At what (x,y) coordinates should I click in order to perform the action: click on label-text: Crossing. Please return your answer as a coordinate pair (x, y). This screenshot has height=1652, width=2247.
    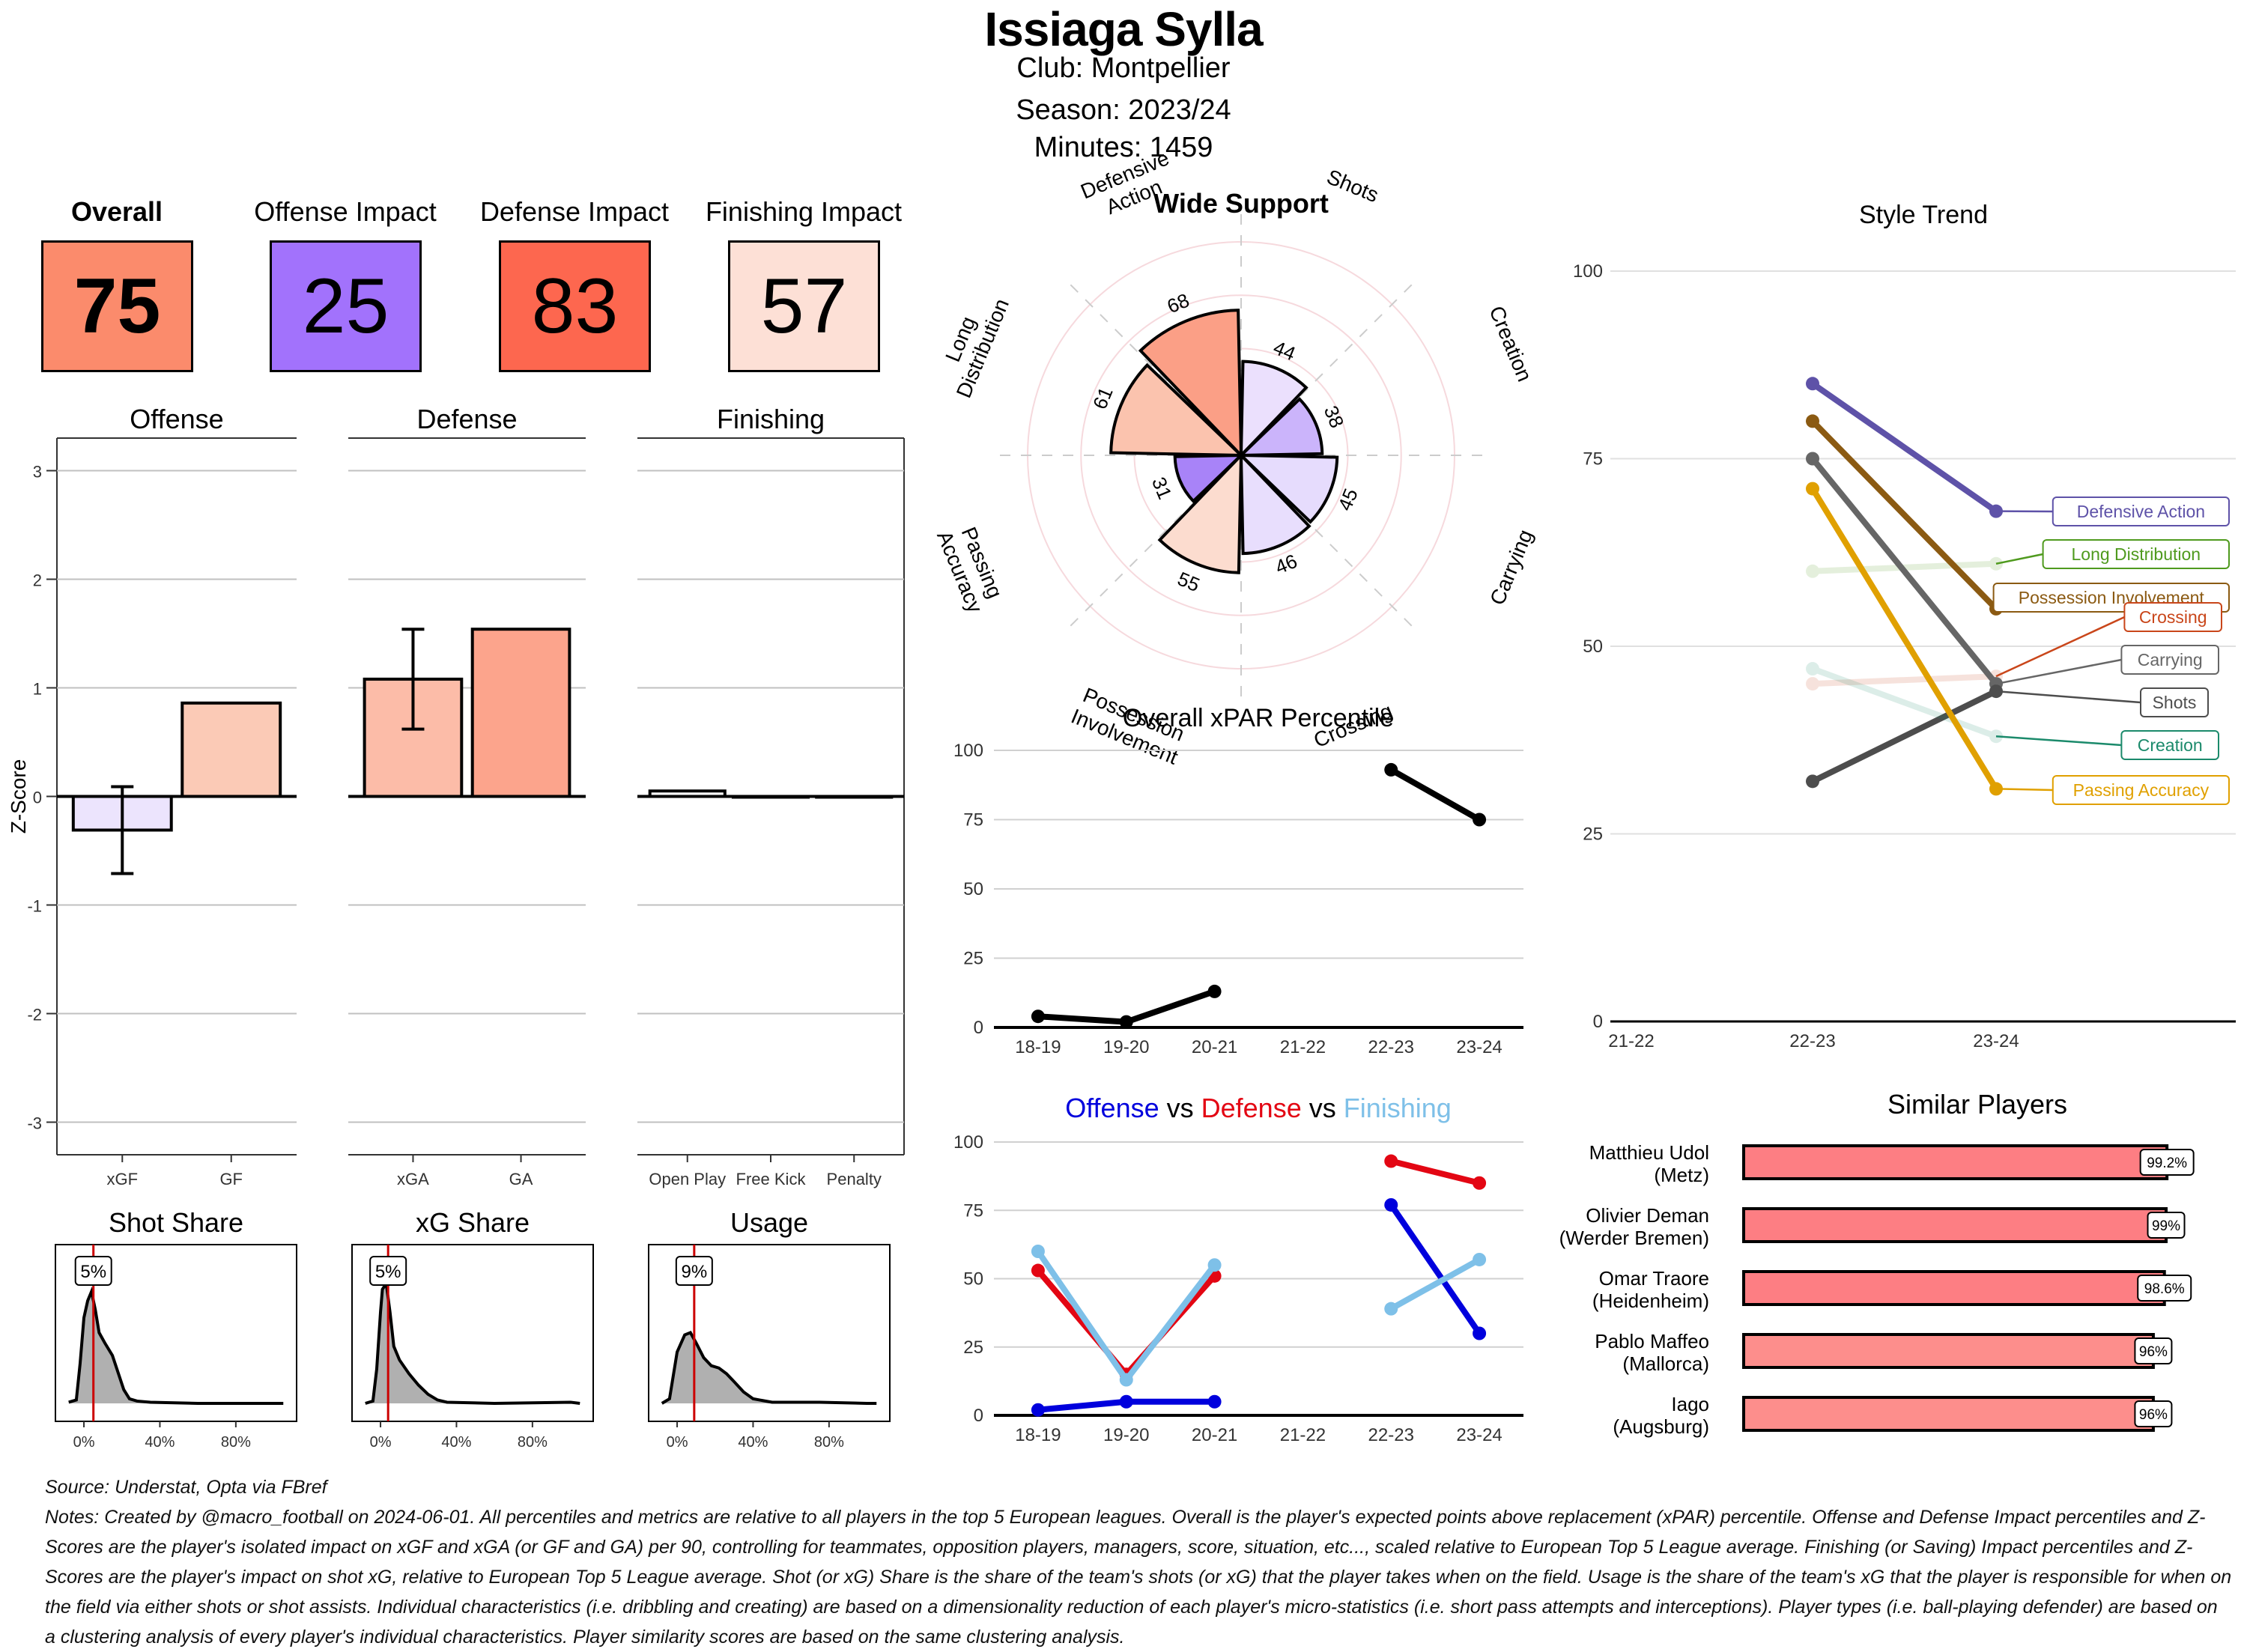
    Looking at the image, I should click on (2173, 617).